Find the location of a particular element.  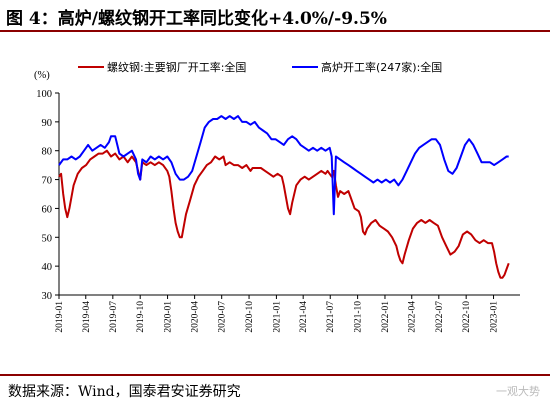

y-tick-label: 70 is located at coordinates (47, 181).